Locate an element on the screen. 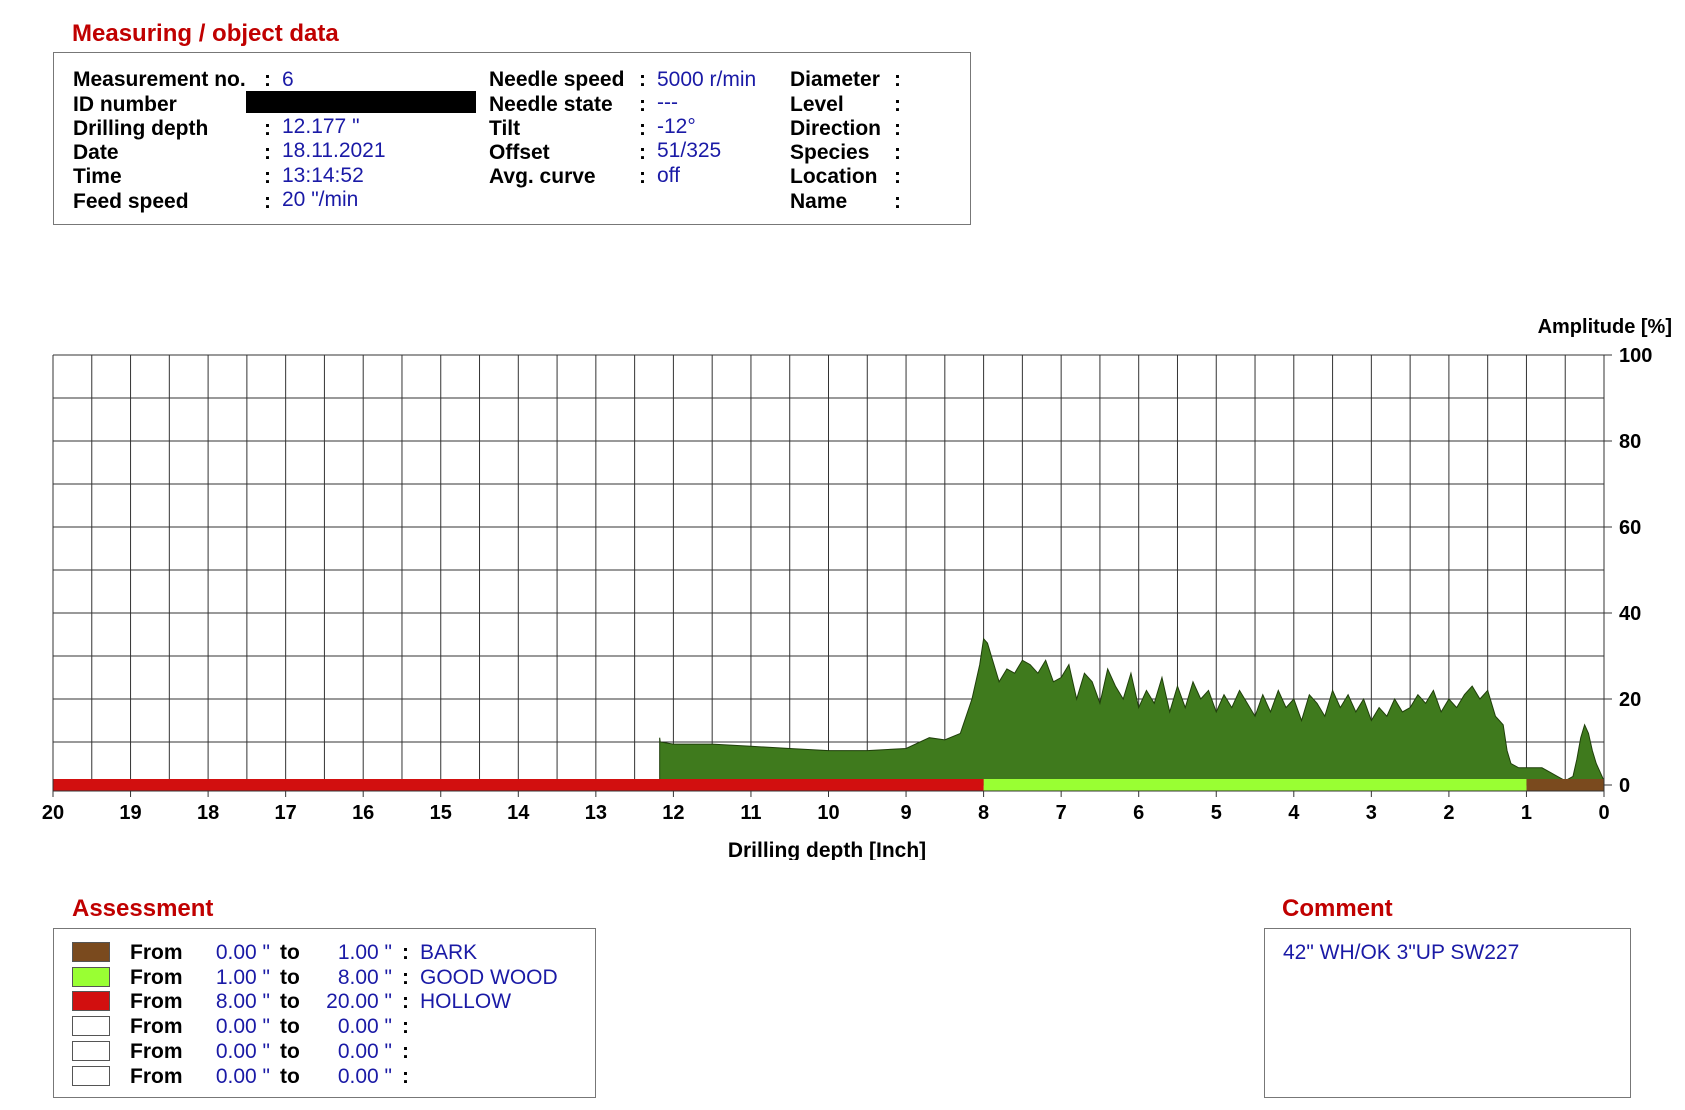  date-label: Date is located at coordinates (96, 152).